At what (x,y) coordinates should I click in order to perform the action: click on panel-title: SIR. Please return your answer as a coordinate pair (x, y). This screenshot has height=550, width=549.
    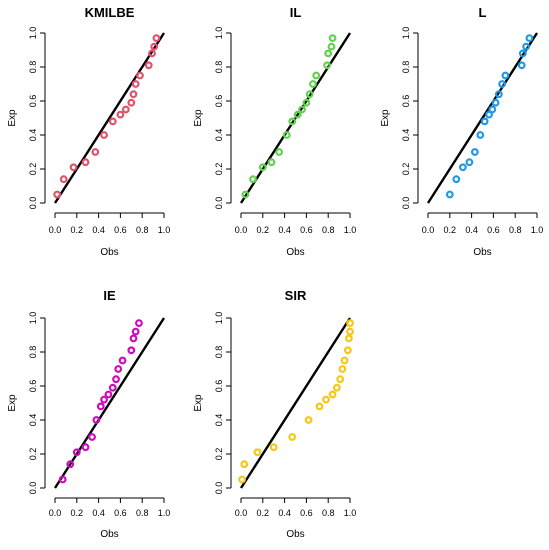
    Looking at the image, I should click on (296, 295).